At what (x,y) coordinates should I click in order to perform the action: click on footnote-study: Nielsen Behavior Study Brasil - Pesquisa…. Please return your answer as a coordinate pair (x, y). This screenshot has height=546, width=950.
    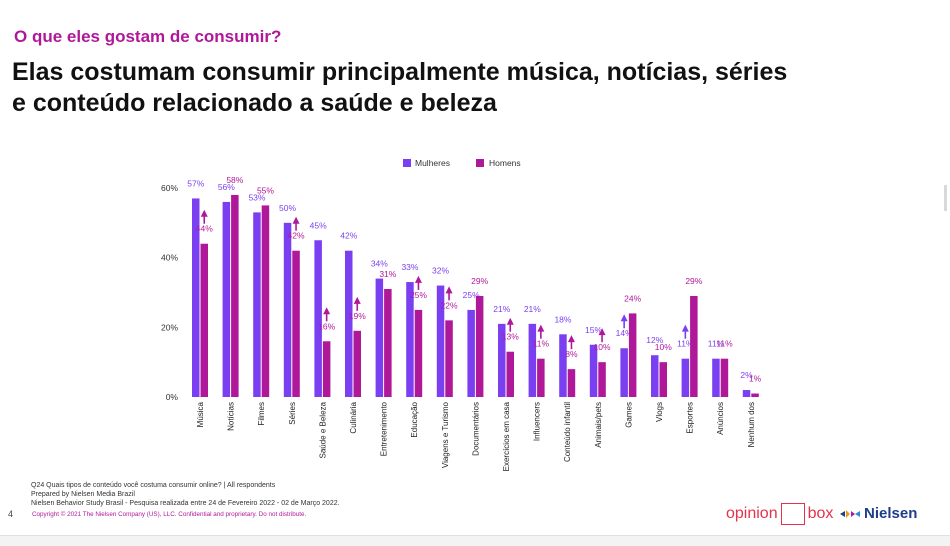
    Looking at the image, I should click on (185, 503).